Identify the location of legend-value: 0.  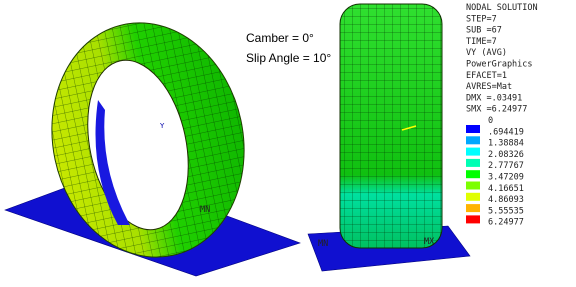
(490, 121).